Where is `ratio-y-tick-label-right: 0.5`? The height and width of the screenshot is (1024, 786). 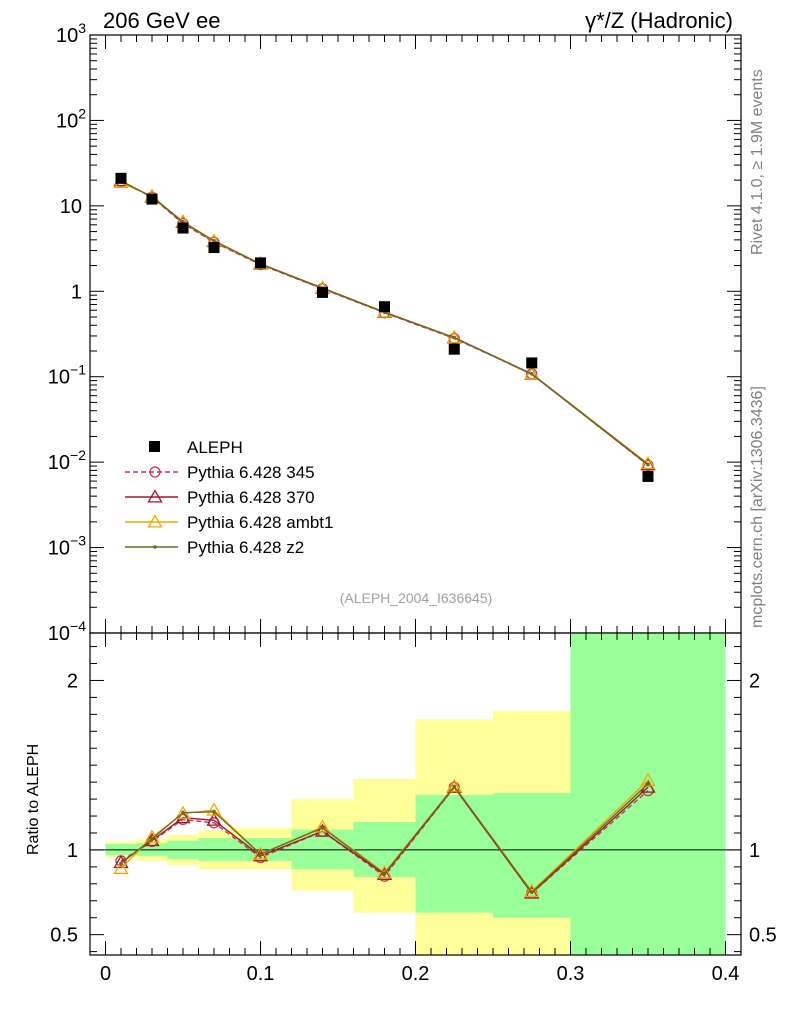 ratio-y-tick-label-right: 0.5 is located at coordinates (763, 936).